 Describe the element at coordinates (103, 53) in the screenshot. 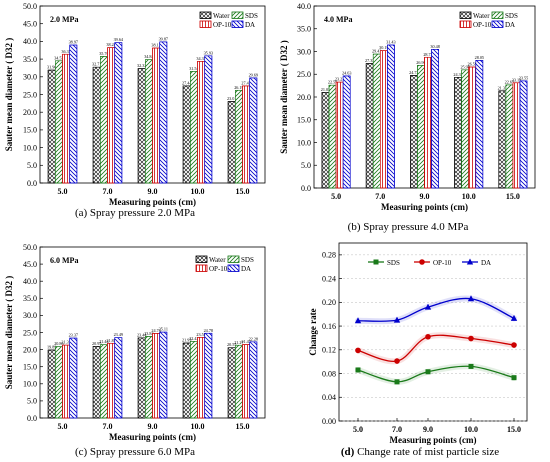

I see `value-label: 35.76` at that location.